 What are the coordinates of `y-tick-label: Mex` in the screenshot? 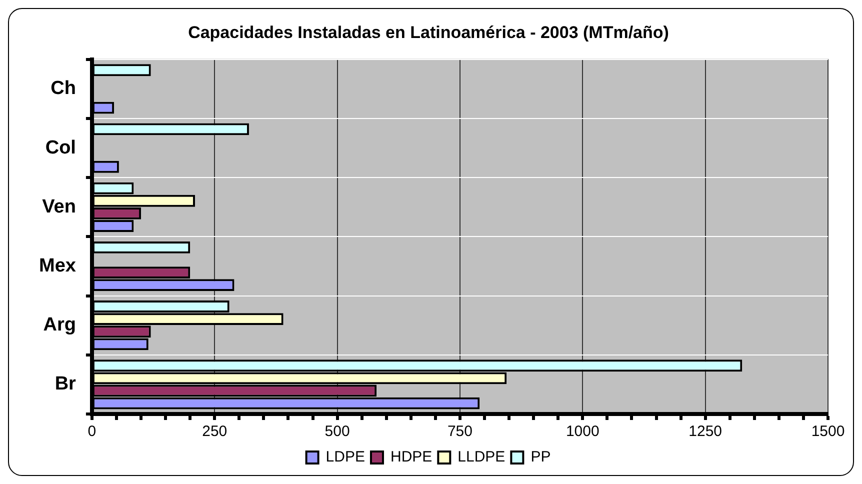 It's located at (57, 265).